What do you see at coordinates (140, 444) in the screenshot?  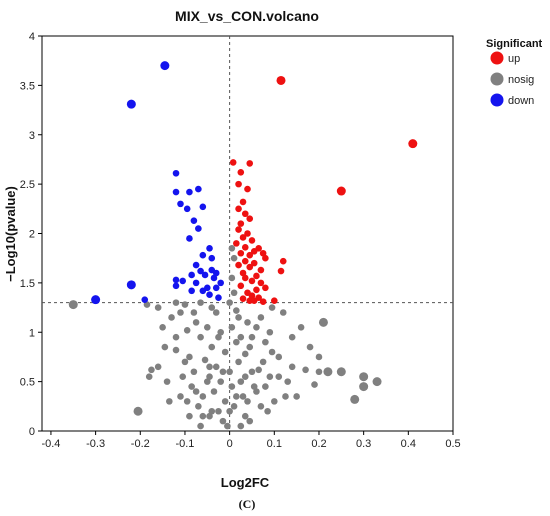 I see `x-tick-label: -0.2` at bounding box center [140, 444].